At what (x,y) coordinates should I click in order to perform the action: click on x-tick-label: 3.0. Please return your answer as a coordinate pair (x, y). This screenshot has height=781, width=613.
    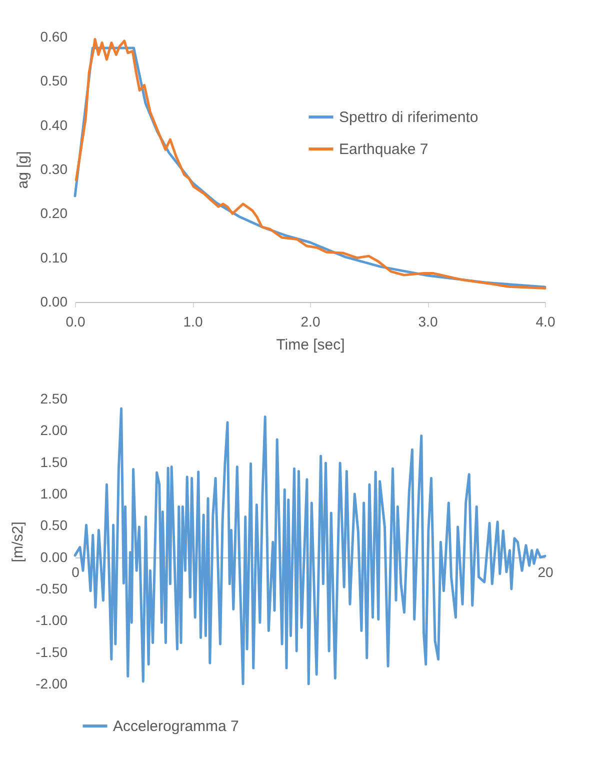
    Looking at the image, I should click on (428, 322).